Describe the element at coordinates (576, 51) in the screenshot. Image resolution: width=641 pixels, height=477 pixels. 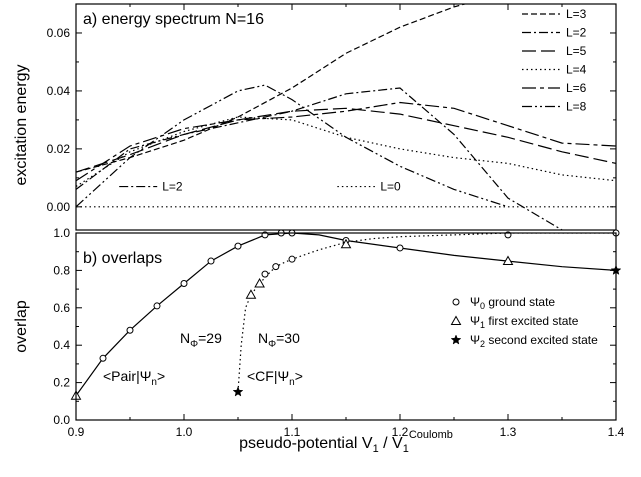
I see `legend-label: L=5` at that location.